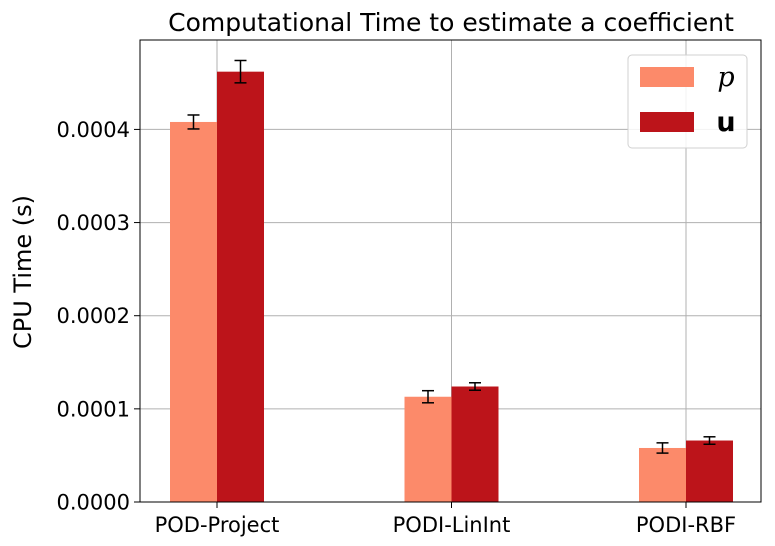 This screenshot has height=546, width=775. I want to click on x-axis-ticks: POD-Project PODI-LinInt PODI-RBF, so click(445, 519).